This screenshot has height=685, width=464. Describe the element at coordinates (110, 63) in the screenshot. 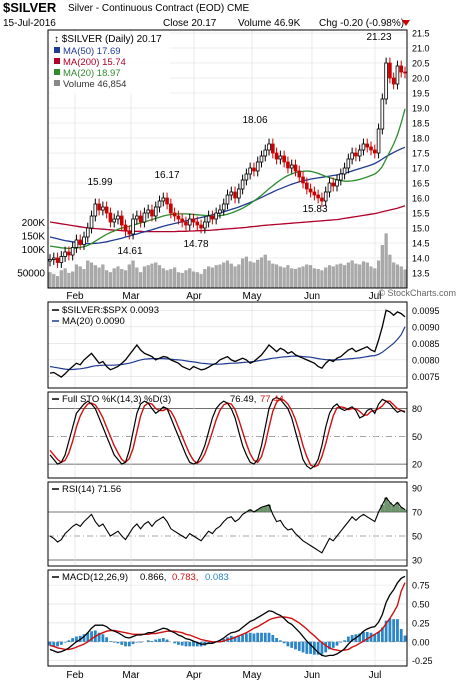

I see `price-legend-bg` at that location.